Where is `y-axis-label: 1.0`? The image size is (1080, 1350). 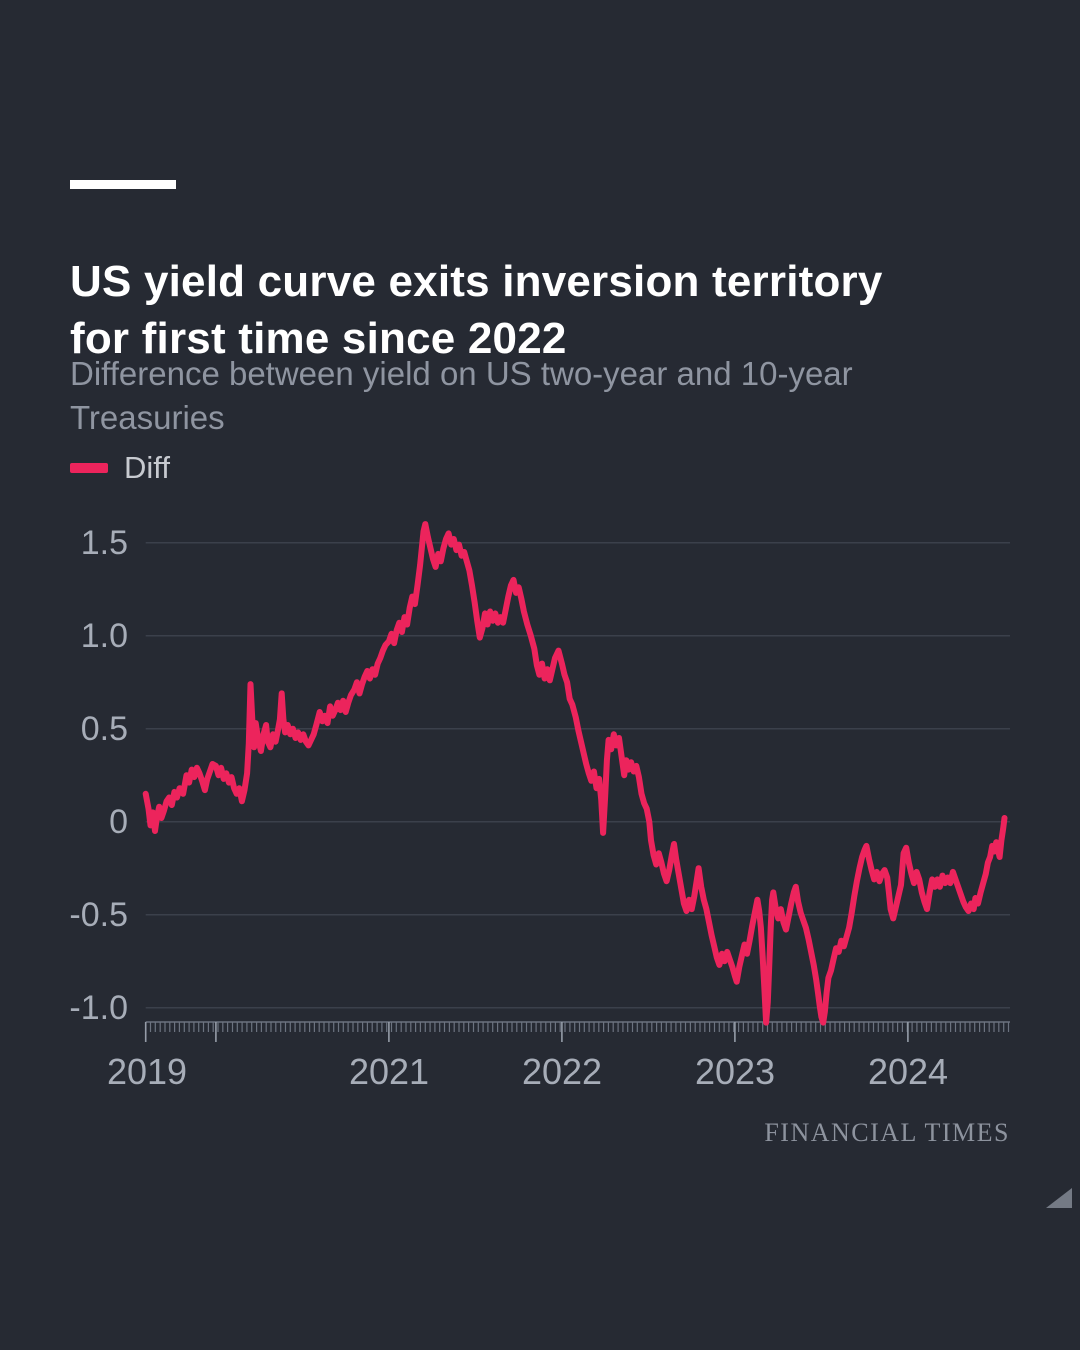
y-axis-label: 1.0 is located at coordinates (104, 636).